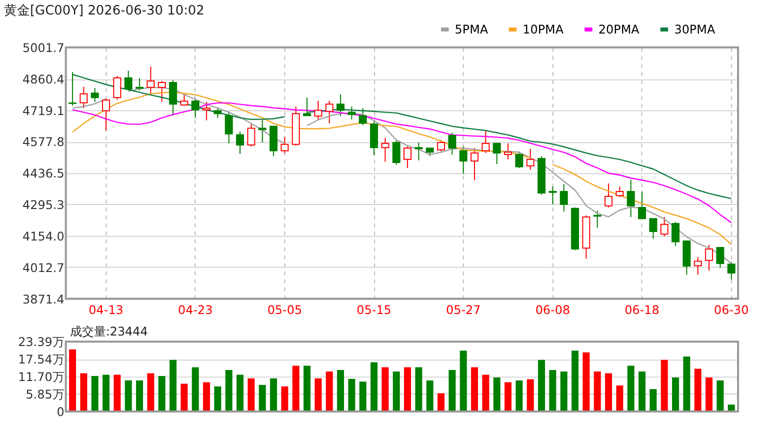 This screenshot has height=432, width=759. What do you see at coordinates (106, 310) in the screenshot?
I see `x-tick-label: 04-13` at bounding box center [106, 310].